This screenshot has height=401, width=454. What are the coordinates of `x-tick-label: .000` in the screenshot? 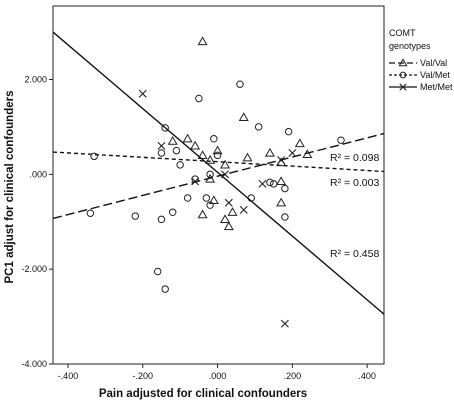 It's located at (218, 376).